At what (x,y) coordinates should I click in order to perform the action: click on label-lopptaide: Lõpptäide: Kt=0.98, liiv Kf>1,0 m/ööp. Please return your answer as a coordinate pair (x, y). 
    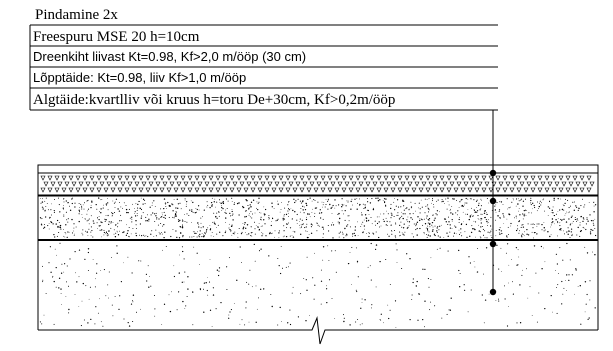
    Looking at the image, I should click on (139, 77).